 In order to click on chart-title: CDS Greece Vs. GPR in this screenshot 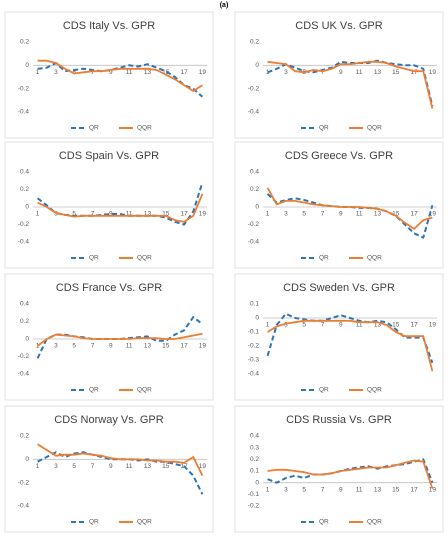, I will do `click(339, 156)`.